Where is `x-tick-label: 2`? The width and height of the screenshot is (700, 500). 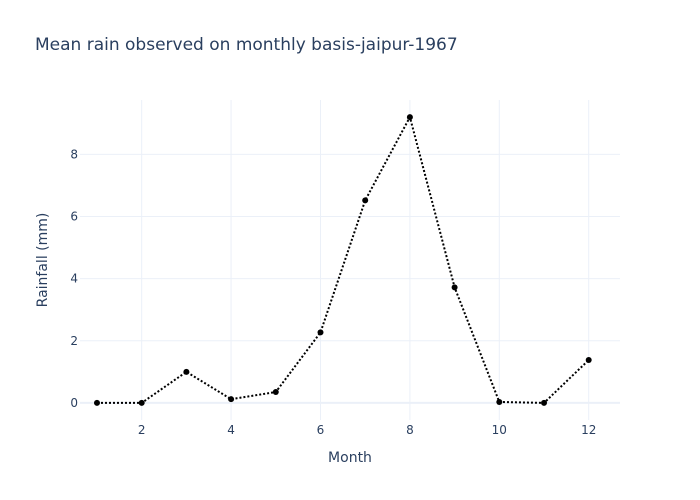
x-tick-label: 2 is located at coordinates (142, 430).